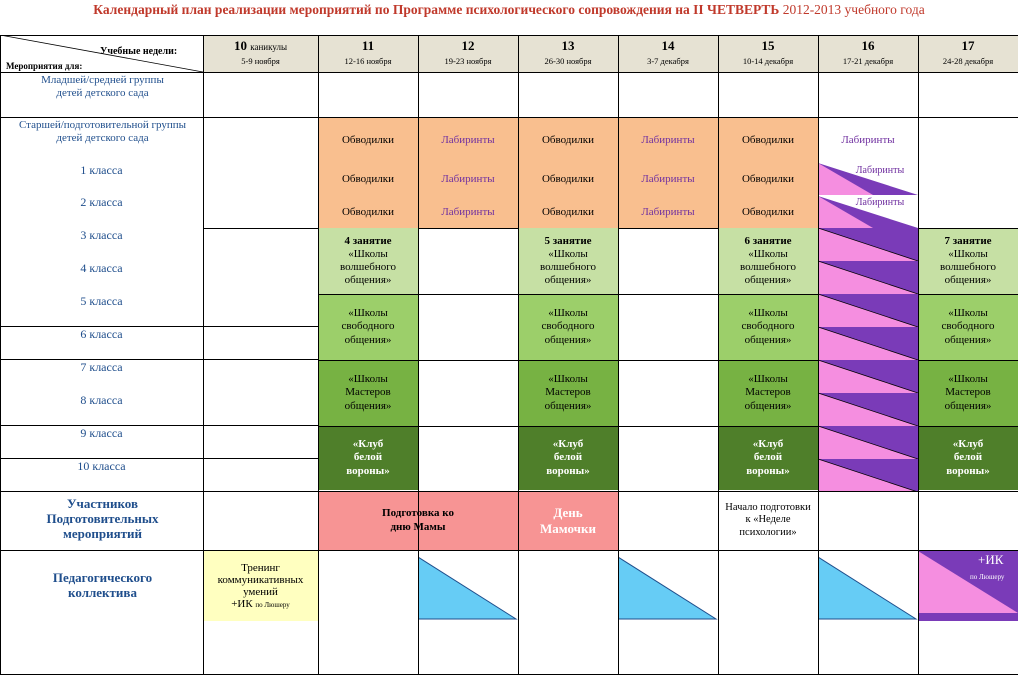 The height and width of the screenshot is (694, 1018). Describe the element at coordinates (968, 240) in the screenshot. I see `session-number: 7 занятие` at that location.